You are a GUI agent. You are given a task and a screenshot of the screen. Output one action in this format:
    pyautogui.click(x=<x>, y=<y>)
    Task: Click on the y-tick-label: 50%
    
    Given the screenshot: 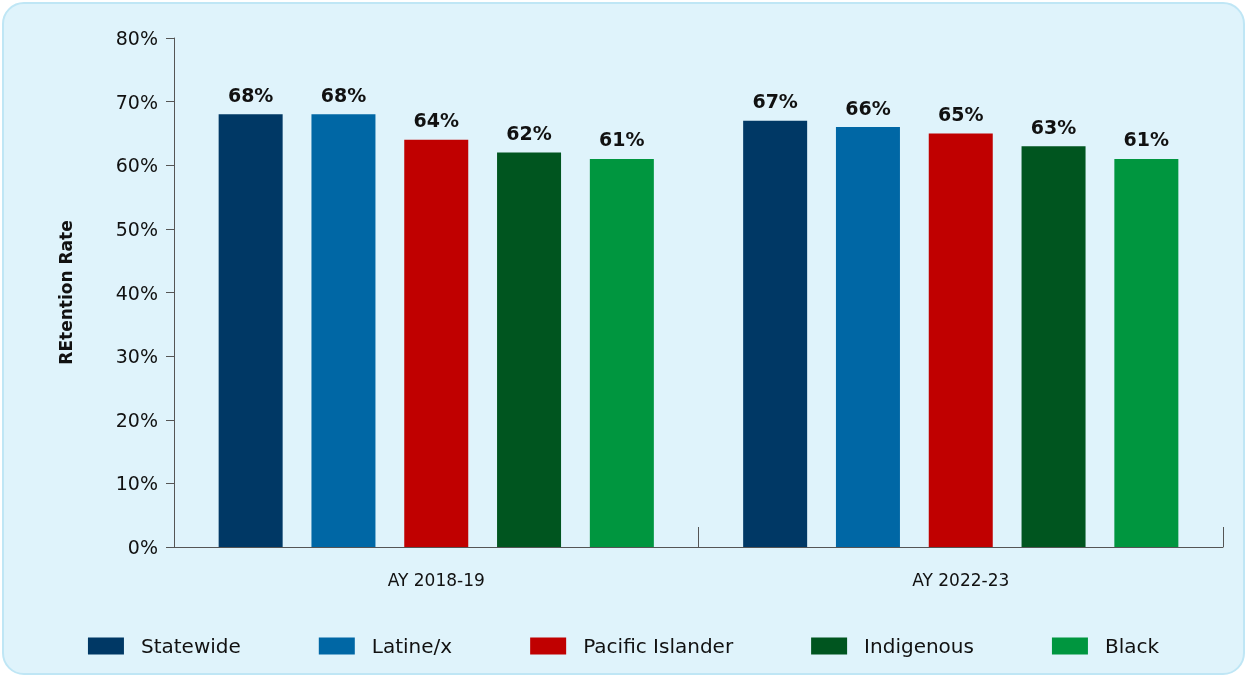 What is the action you would take?
    pyautogui.click(x=136, y=228)
    